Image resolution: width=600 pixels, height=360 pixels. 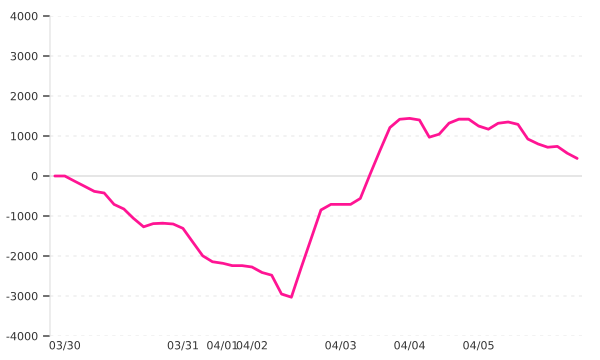 I want to click on y-tick-label: -3000, so click(x=22, y=296).